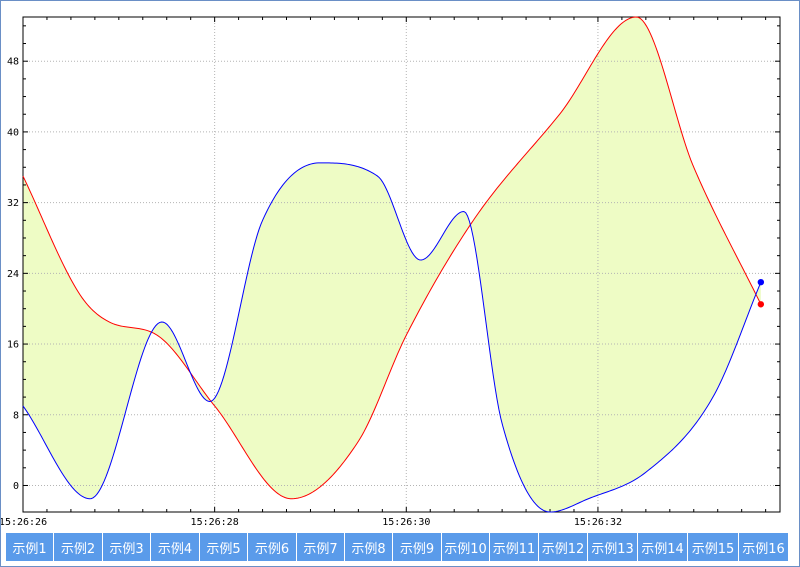  What do you see at coordinates (13, 62) in the screenshot?
I see `y-tick-label: 48` at bounding box center [13, 62].